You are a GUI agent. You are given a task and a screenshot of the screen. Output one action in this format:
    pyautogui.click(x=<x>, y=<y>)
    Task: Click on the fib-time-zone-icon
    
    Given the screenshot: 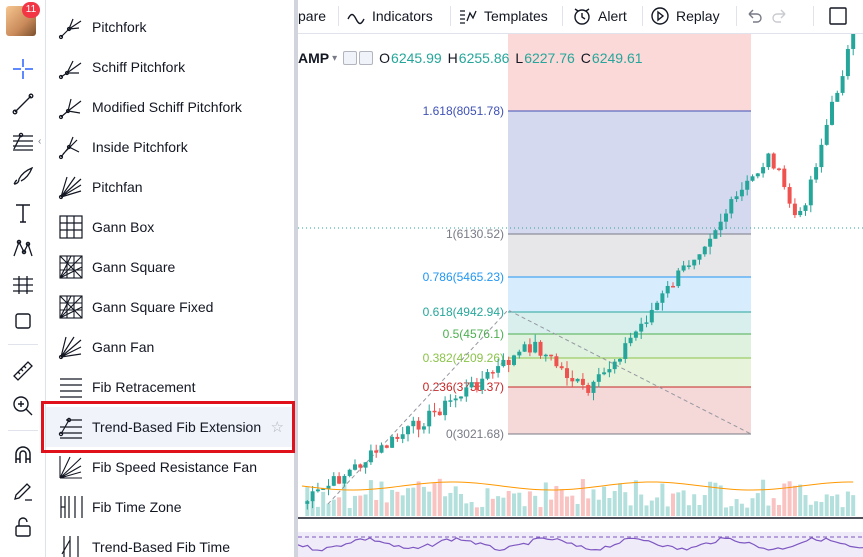 What is the action you would take?
    pyautogui.click(x=71, y=507)
    